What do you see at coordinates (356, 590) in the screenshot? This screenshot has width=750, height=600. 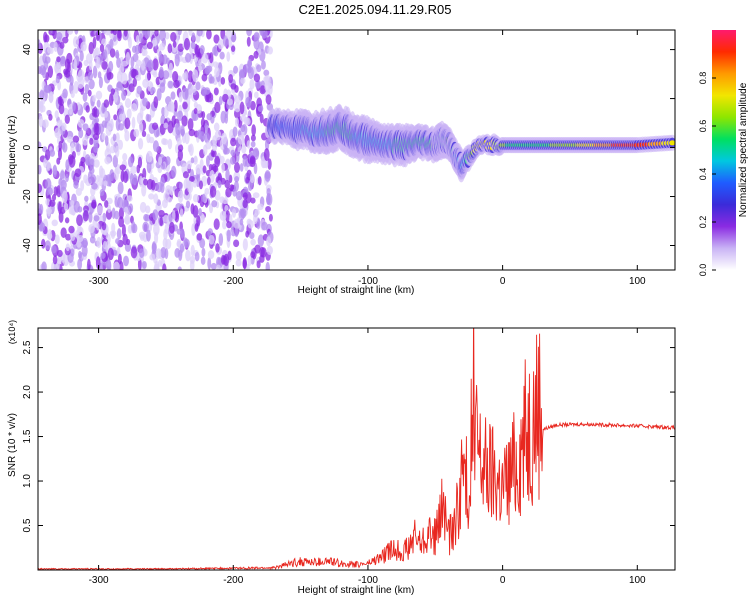 I see `snr-x-label: Height of straight line (km)` at bounding box center [356, 590].